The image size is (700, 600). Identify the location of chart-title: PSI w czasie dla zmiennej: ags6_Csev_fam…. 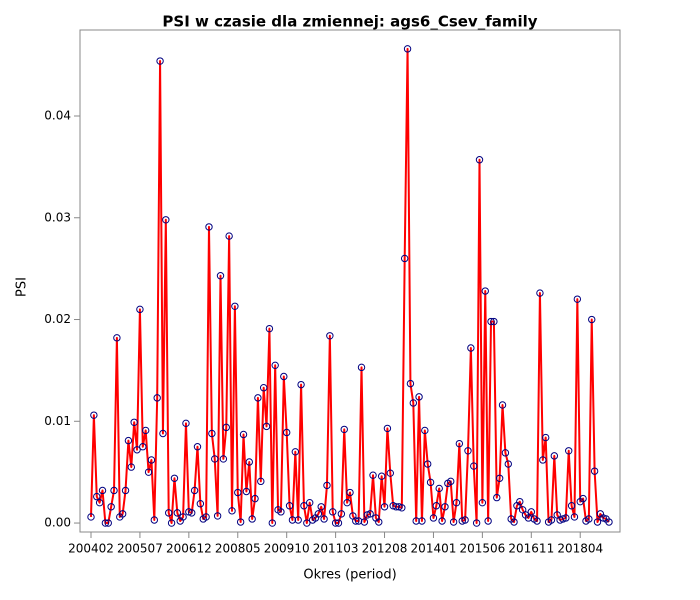
(349, 22).